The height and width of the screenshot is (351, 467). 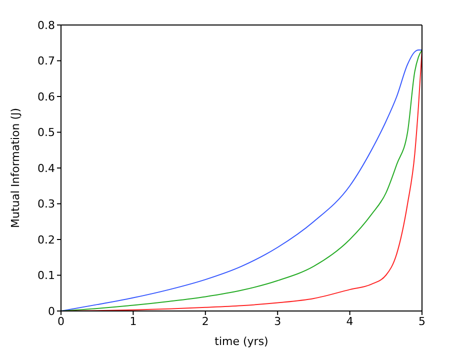 I want to click on y-axis-title: Mutual Information (J), so click(x=15, y=168).